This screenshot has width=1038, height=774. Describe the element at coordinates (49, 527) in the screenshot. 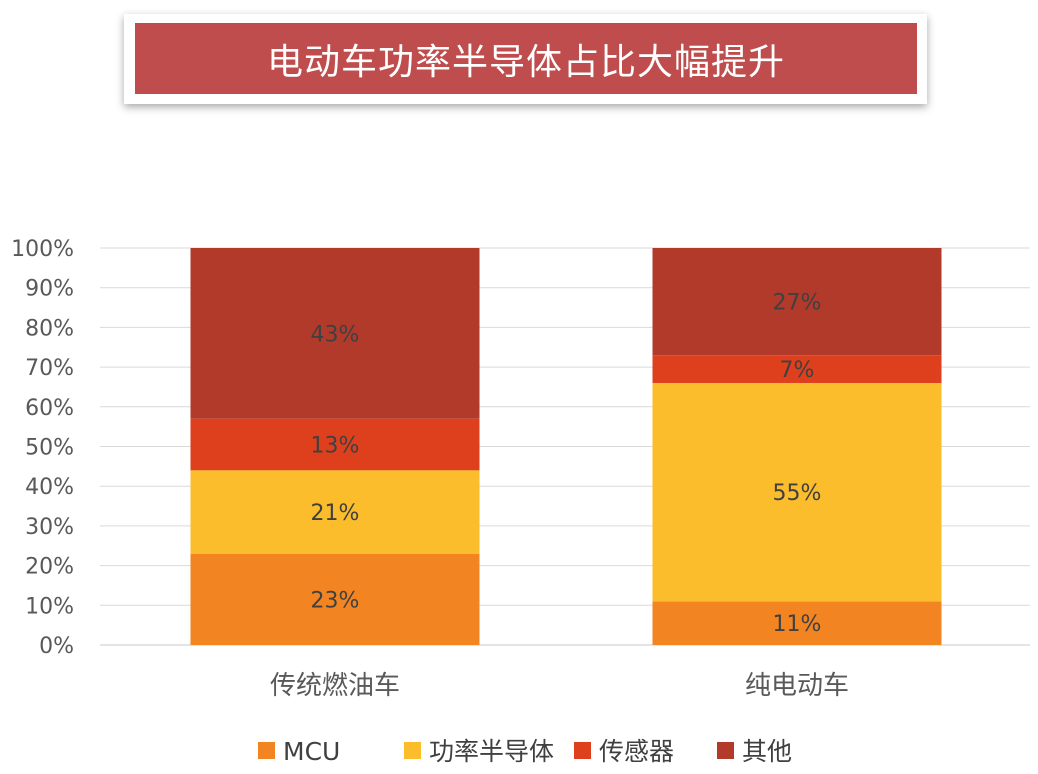

I see `y-tick-label: 30%` at that location.